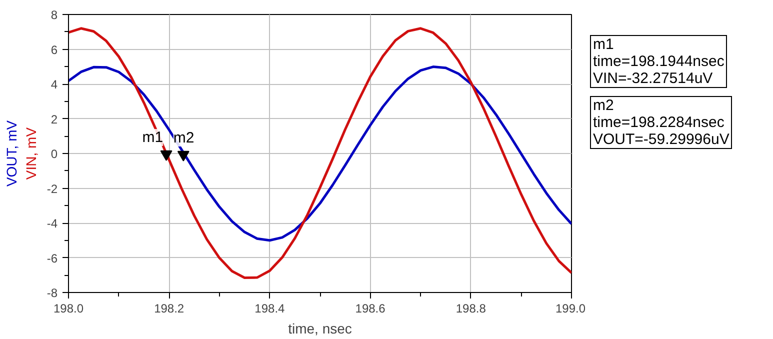 The height and width of the screenshot is (339, 773). What do you see at coordinates (54, 85) in the screenshot?
I see `y-tick-label: 4` at bounding box center [54, 85].